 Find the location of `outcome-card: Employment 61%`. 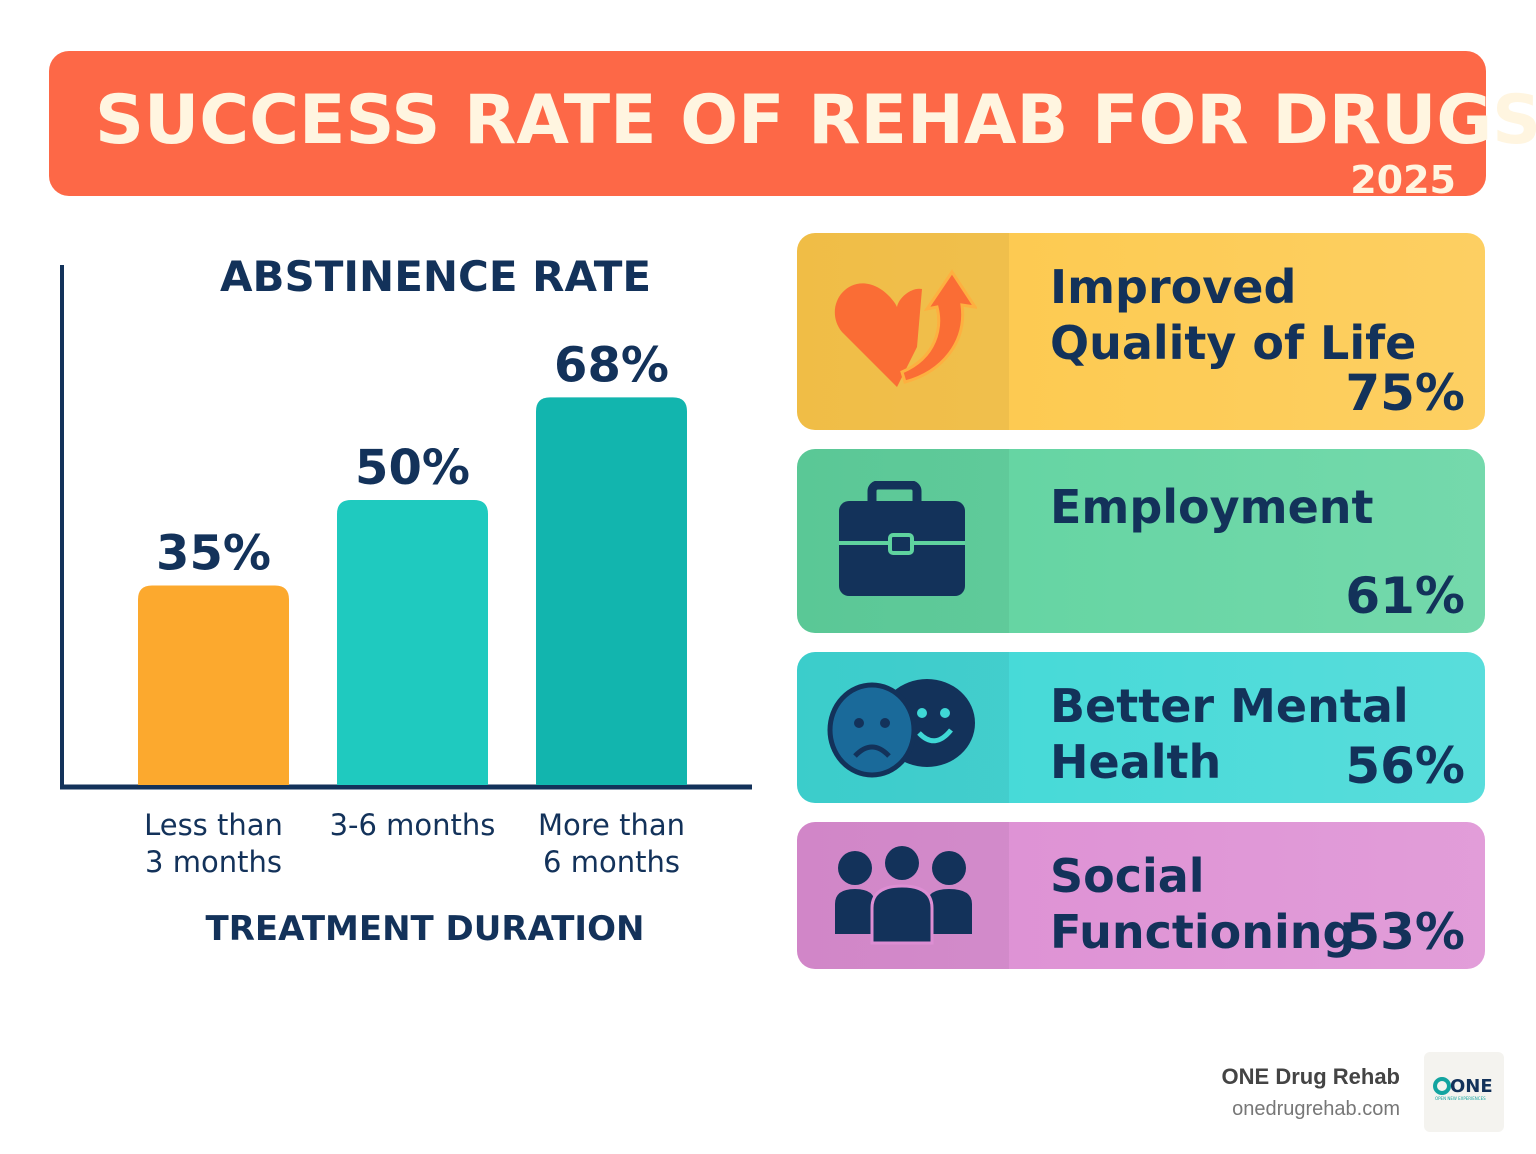

outcome-card: Employment 61% is located at coordinates (1141, 541).